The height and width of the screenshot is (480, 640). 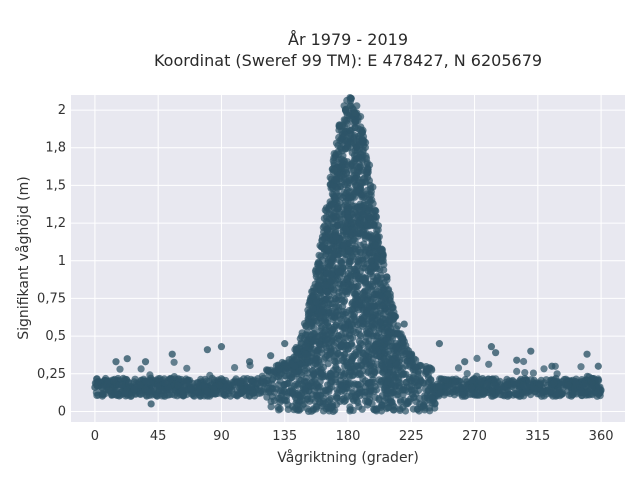 What do you see at coordinates (348, 436) in the screenshot?
I see `x-tick-label: 180` at bounding box center [348, 436].